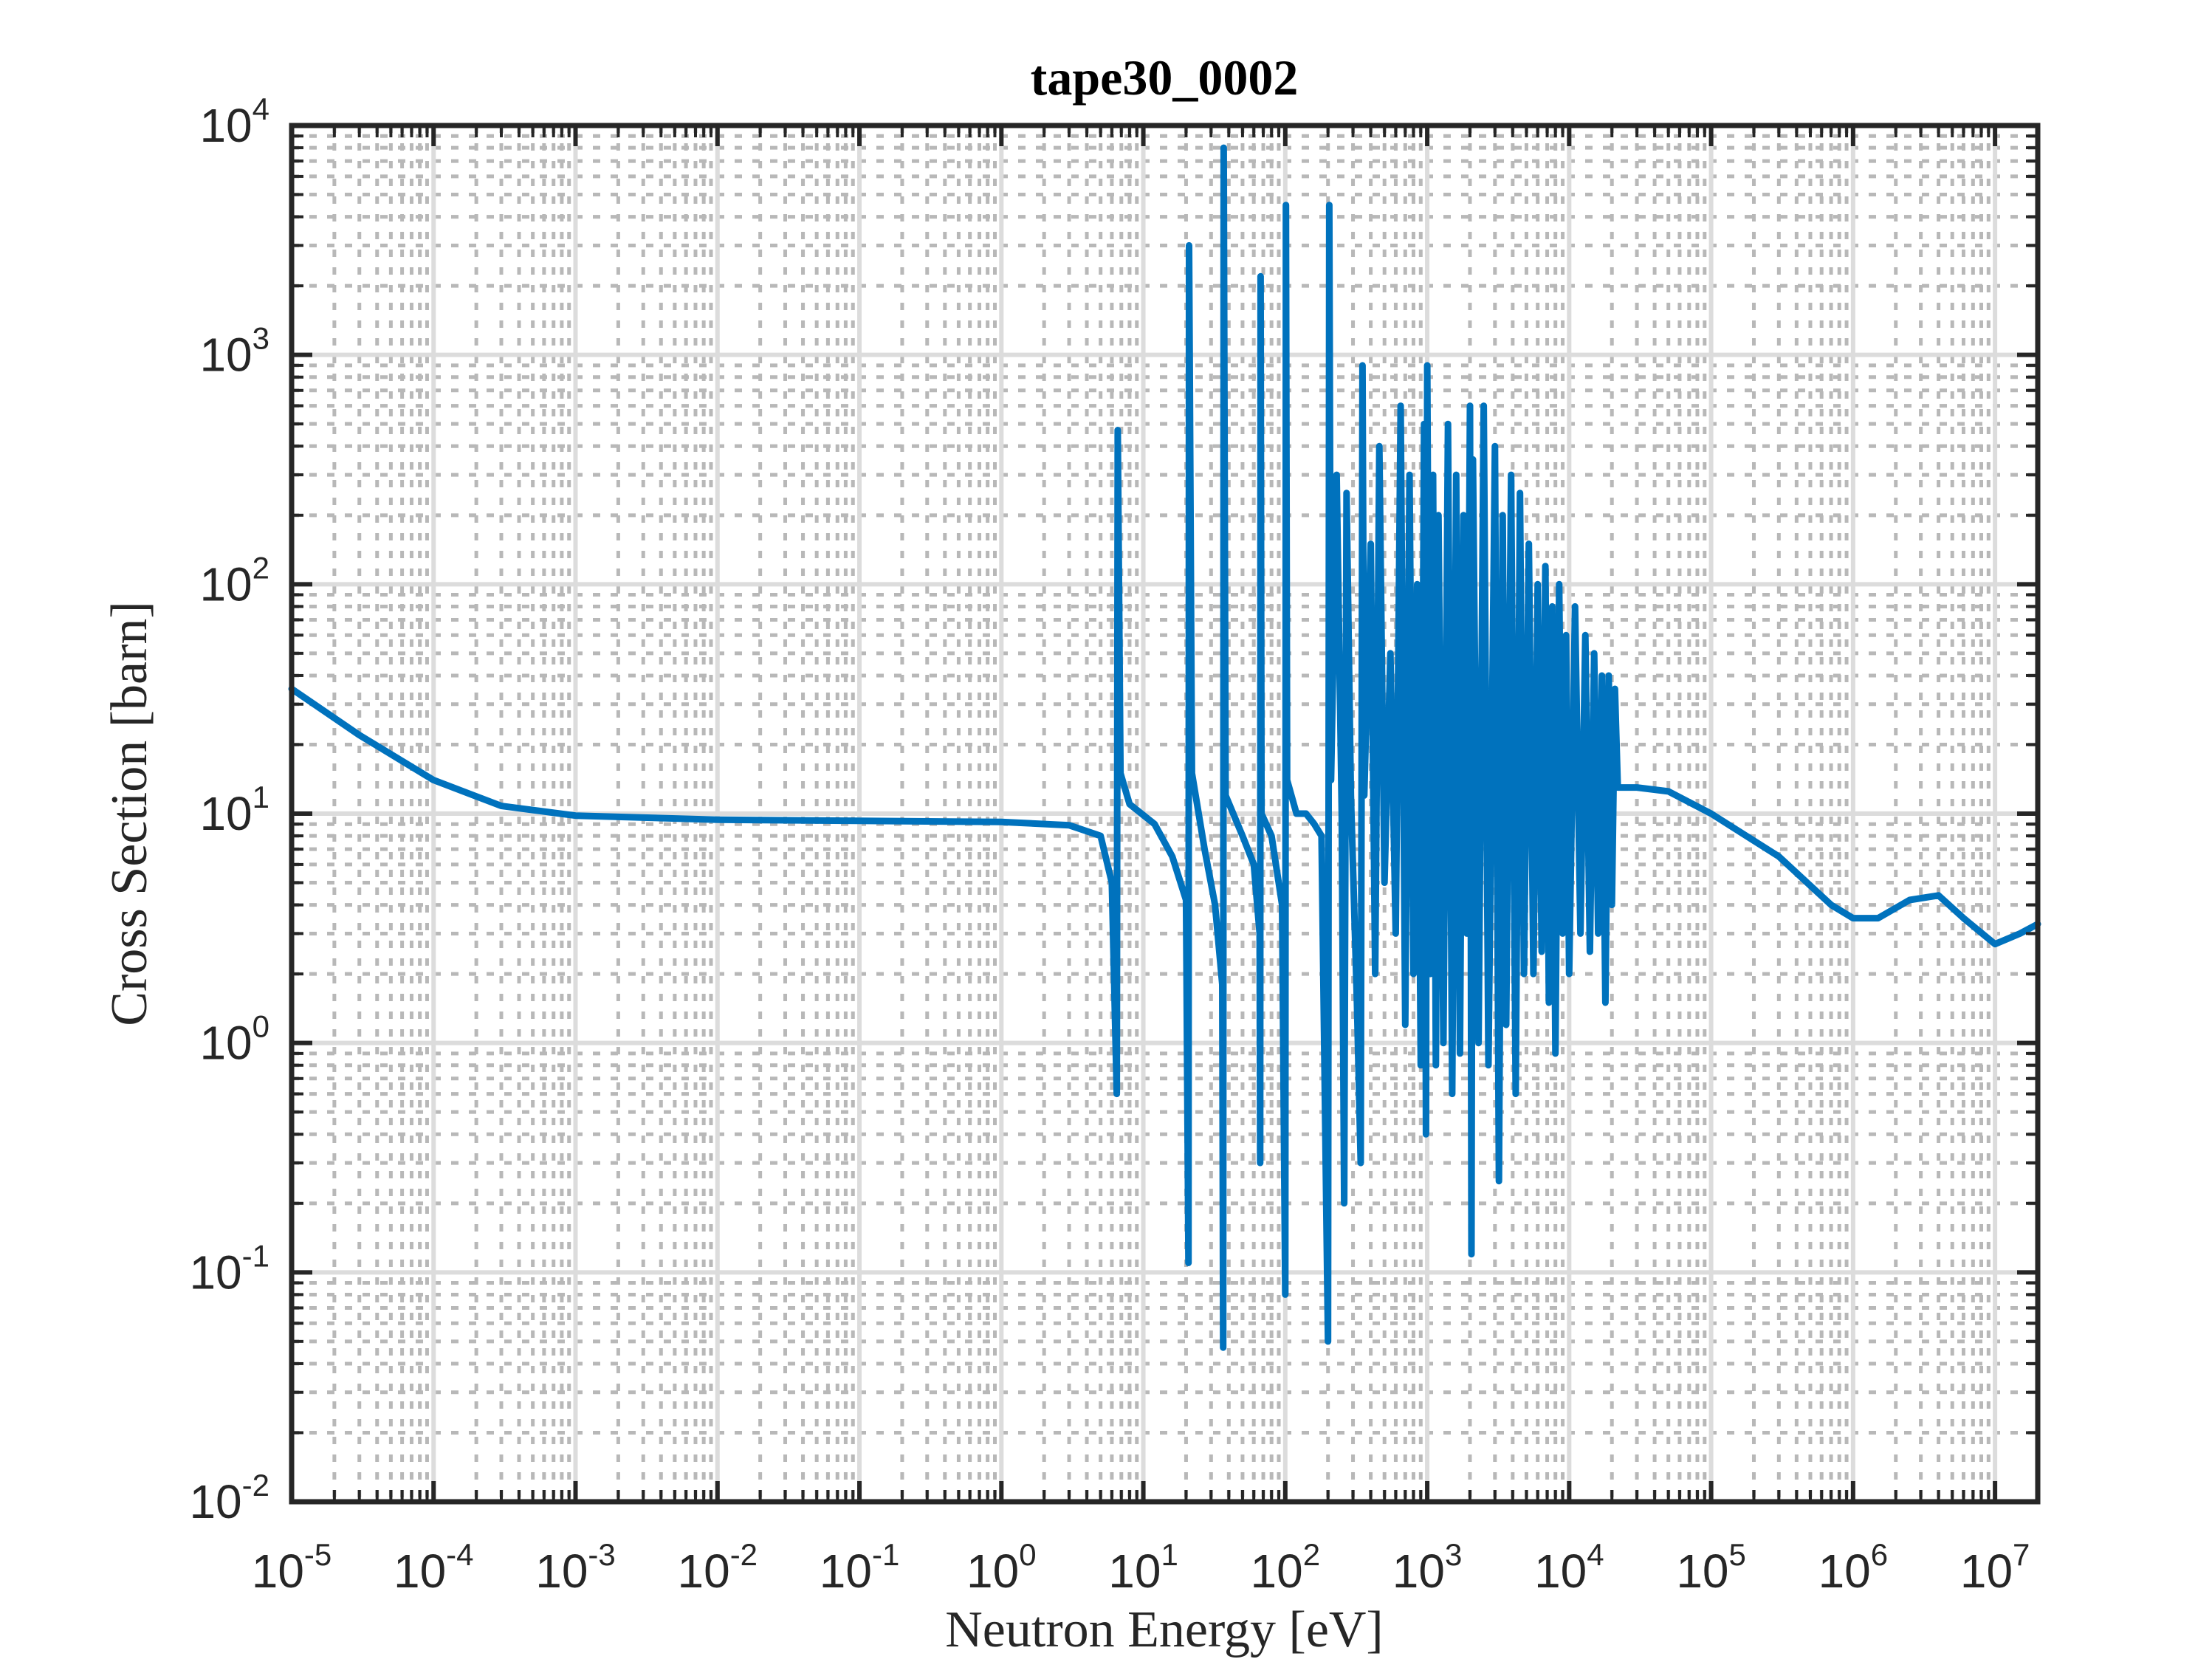  What do you see at coordinates (575, 1567) in the screenshot?
I see `x-tick-label: 10⁻³` at bounding box center [575, 1567].